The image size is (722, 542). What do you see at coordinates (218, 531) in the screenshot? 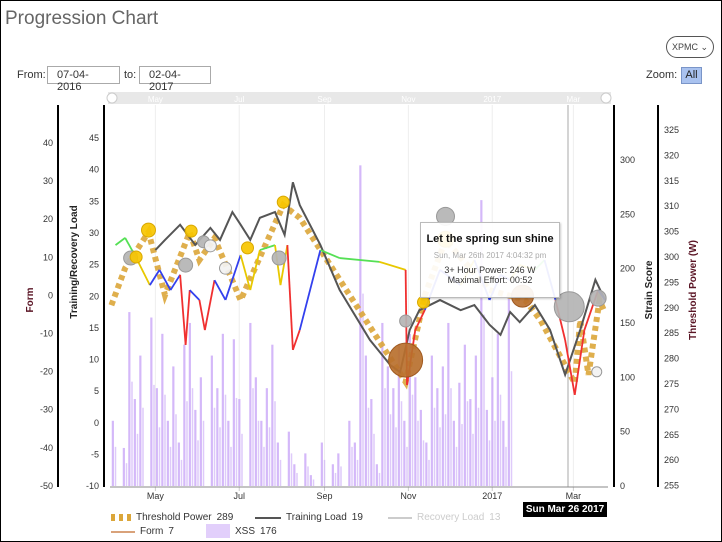
I see `xss-swatch` at bounding box center [218, 531].